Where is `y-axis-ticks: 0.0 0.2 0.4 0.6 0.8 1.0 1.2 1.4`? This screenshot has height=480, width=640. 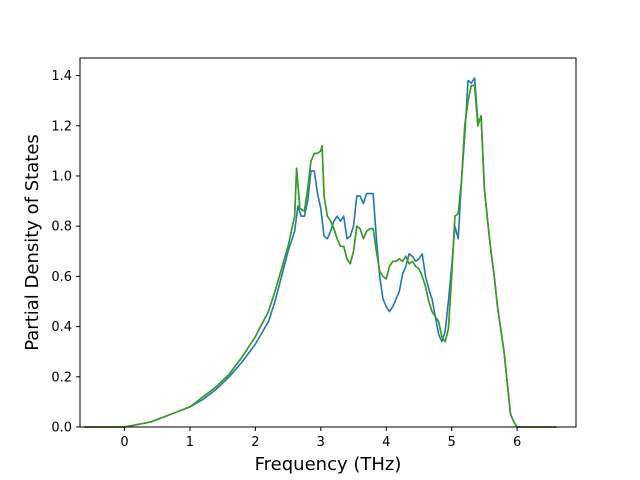
y-axis-ticks: 0.0 0.2 0.4 0.6 0.8 1.0 1.2 1.4 is located at coordinates (65, 252).